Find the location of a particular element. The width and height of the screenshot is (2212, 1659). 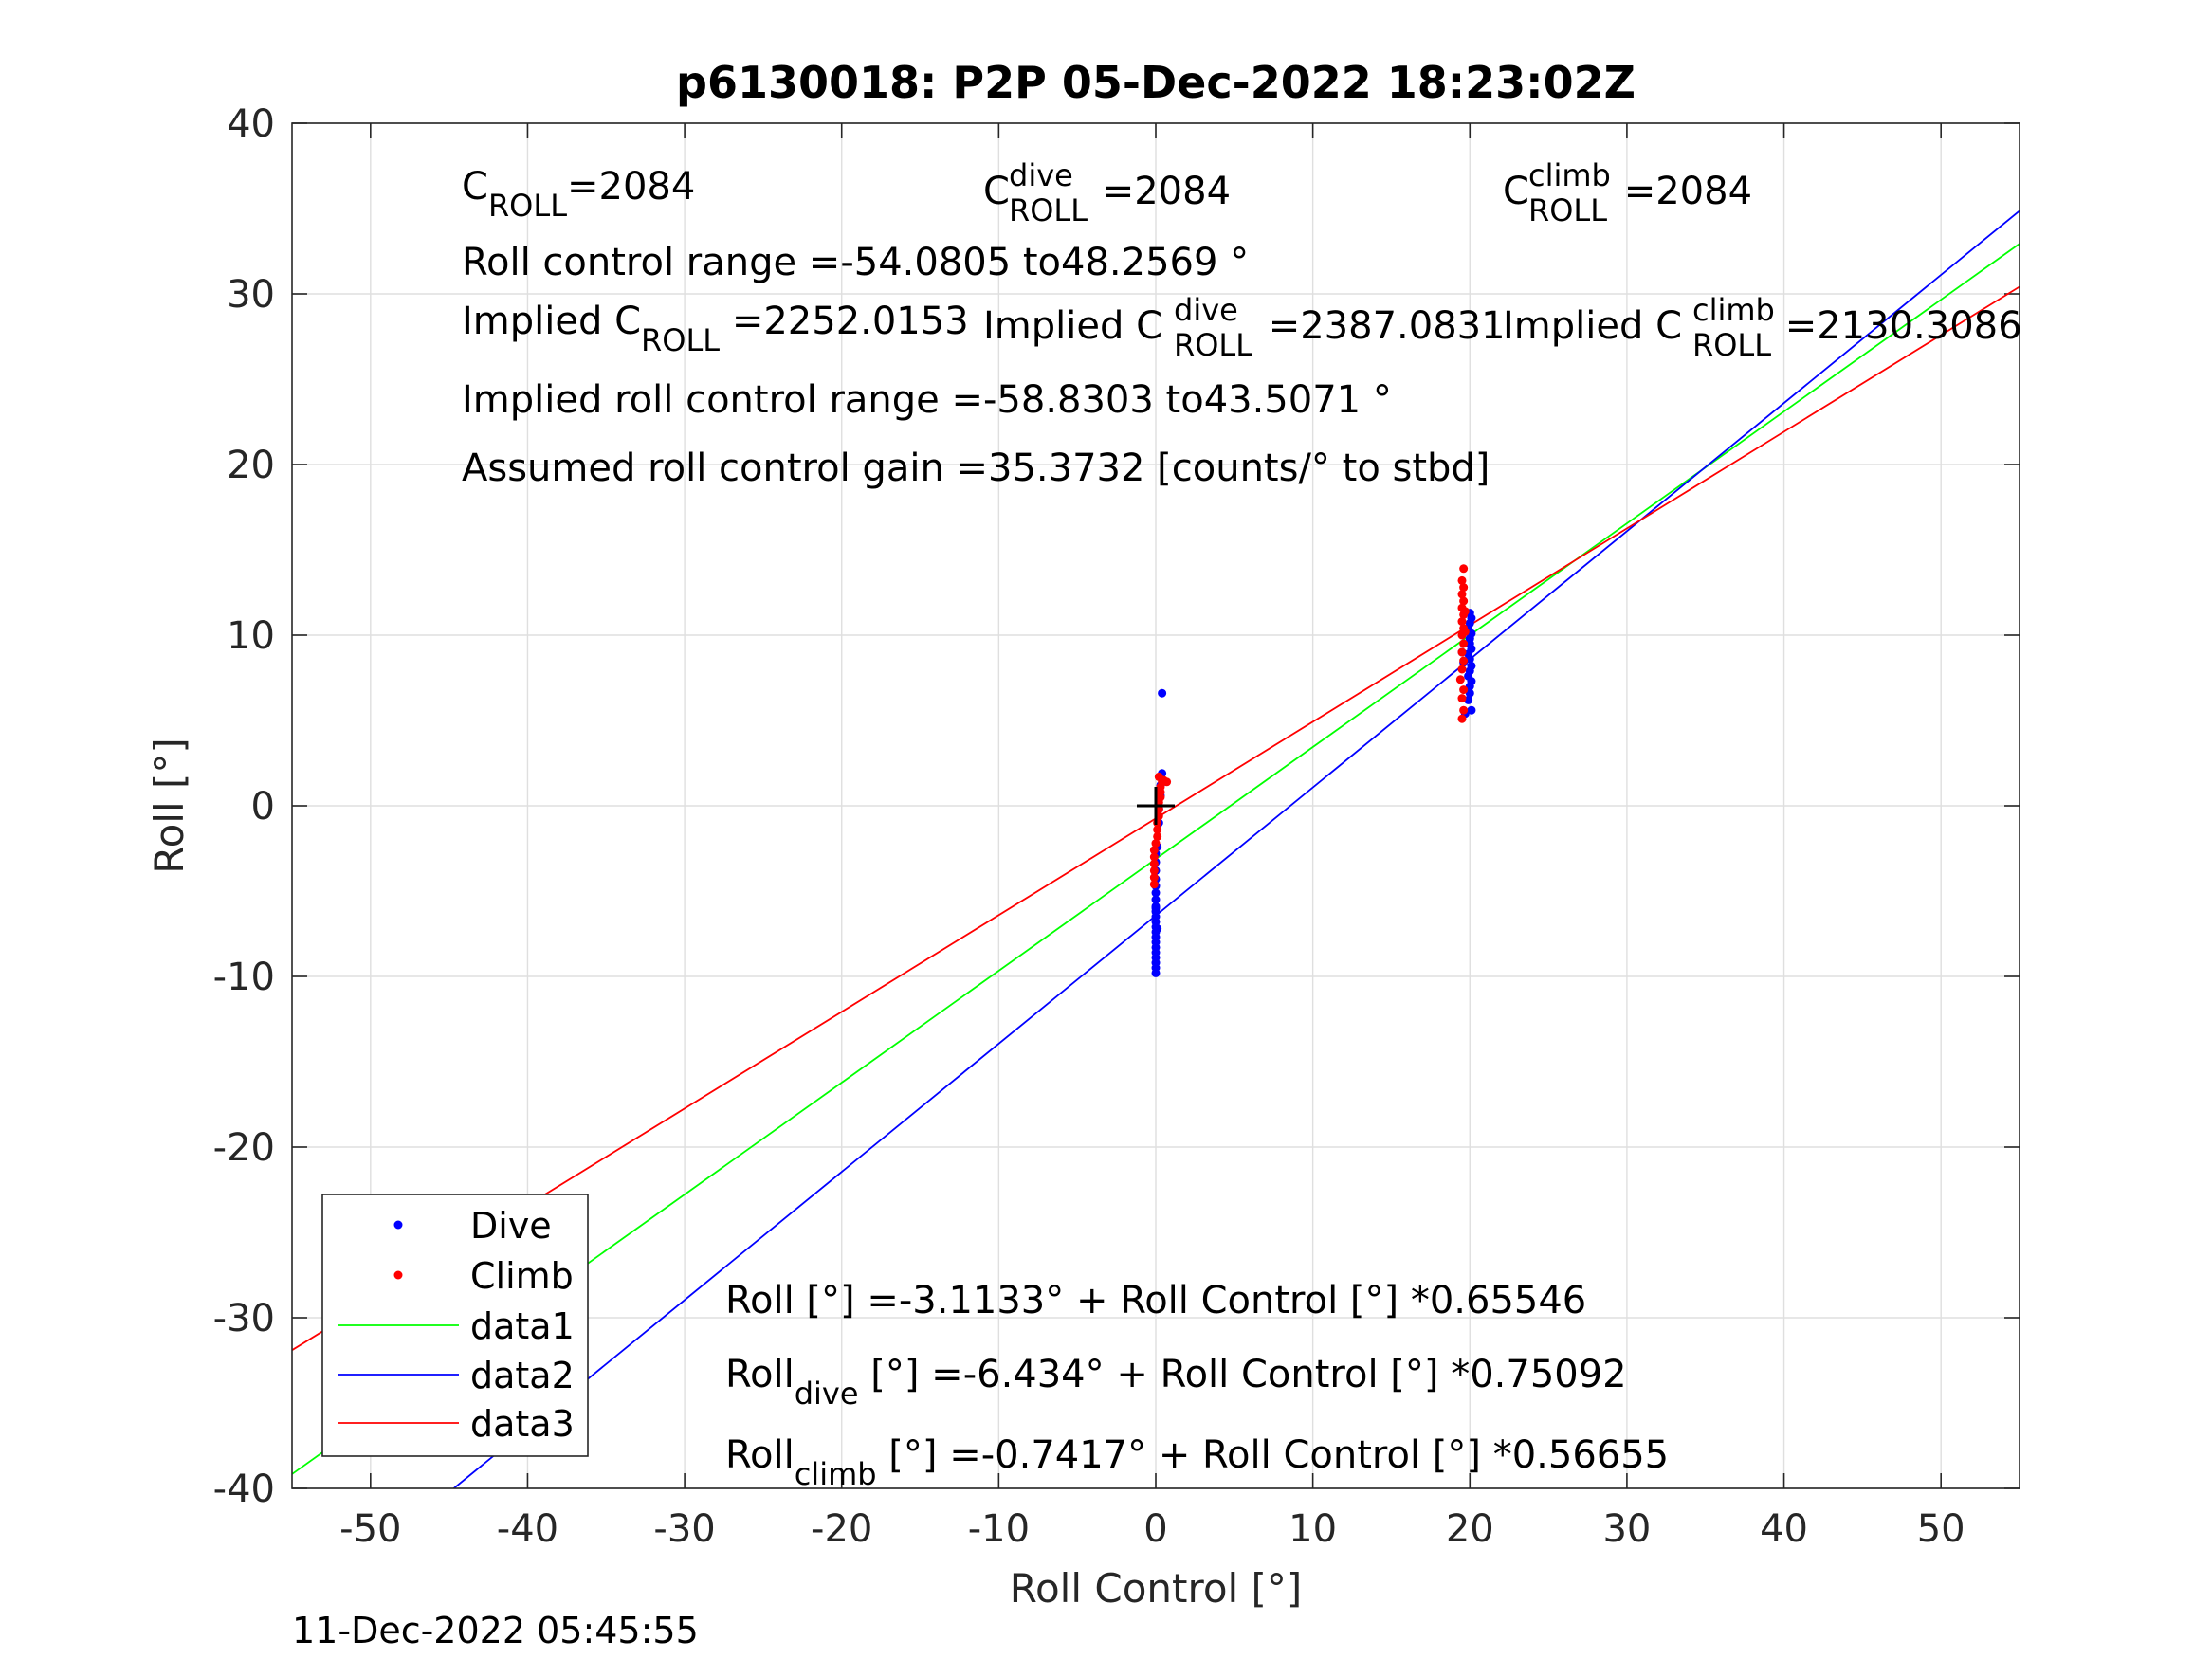

annotation-c-roll-dive: Cdive ROLL =2084 is located at coordinates (1107, 192).